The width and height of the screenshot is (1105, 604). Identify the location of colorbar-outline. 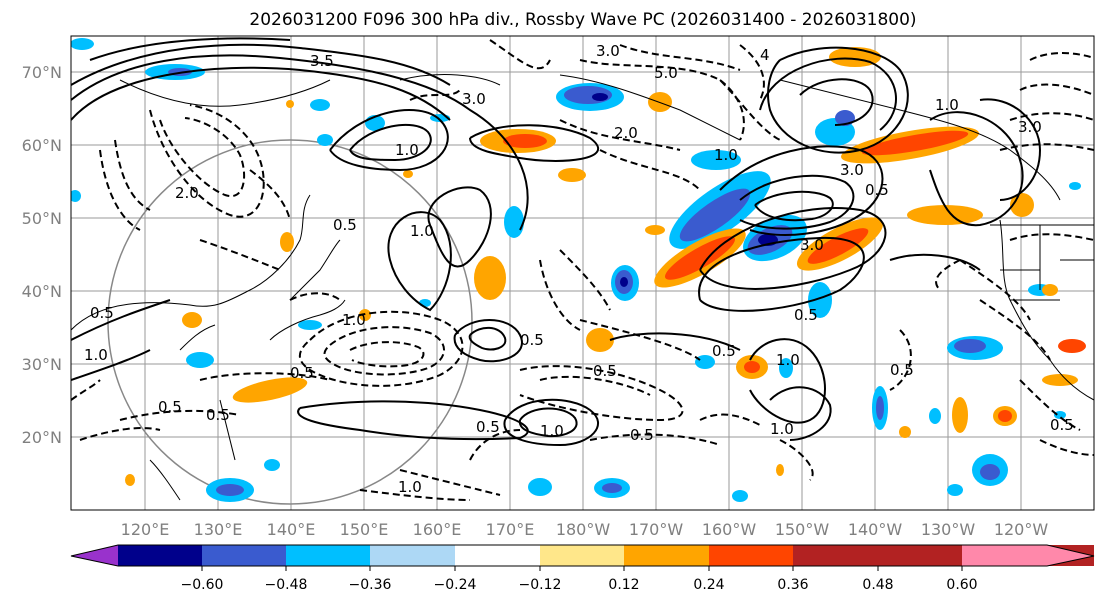
(582, 555).